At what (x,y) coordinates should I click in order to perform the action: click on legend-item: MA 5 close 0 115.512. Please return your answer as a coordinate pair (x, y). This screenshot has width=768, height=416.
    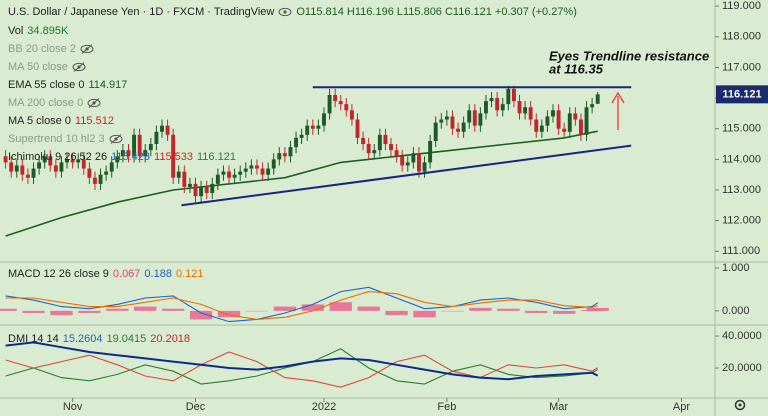
    Looking at the image, I should click on (61, 121).